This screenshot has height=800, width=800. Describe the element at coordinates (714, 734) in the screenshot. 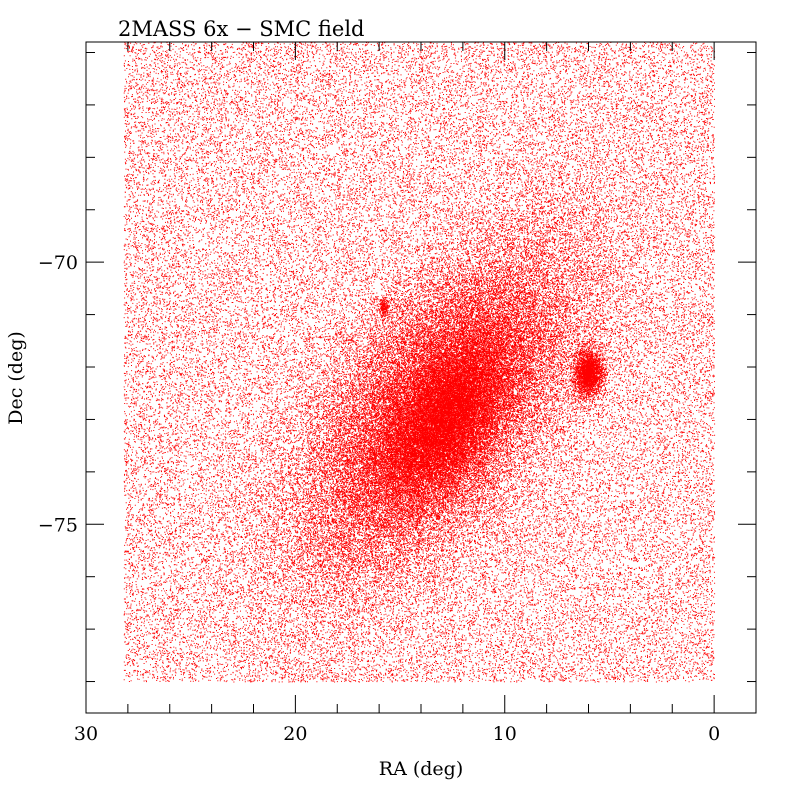

I see `x-tick-label: 0` at that location.